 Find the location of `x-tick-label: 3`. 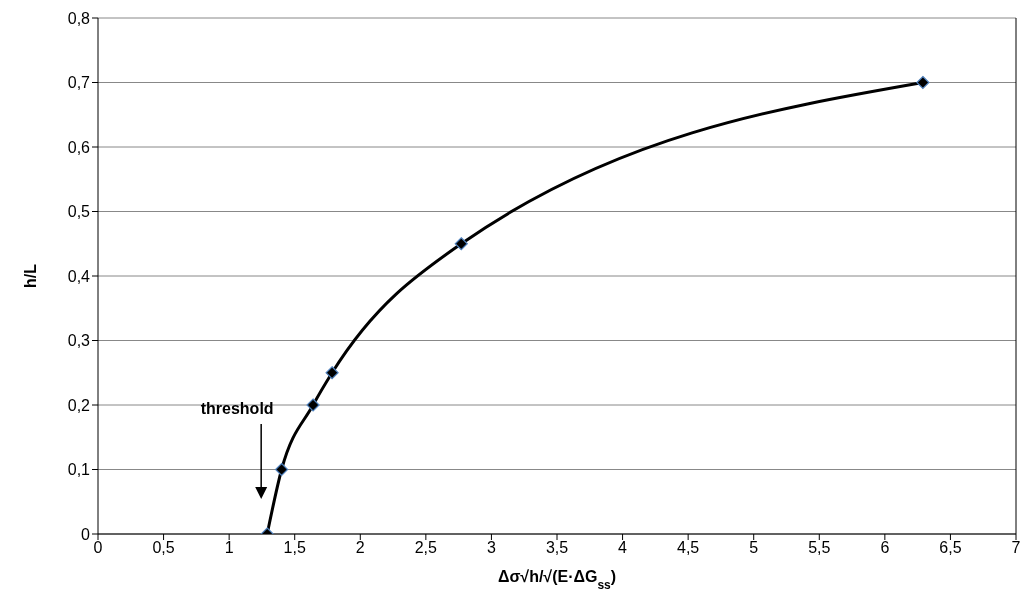

x-tick-label: 3 is located at coordinates (491, 548).